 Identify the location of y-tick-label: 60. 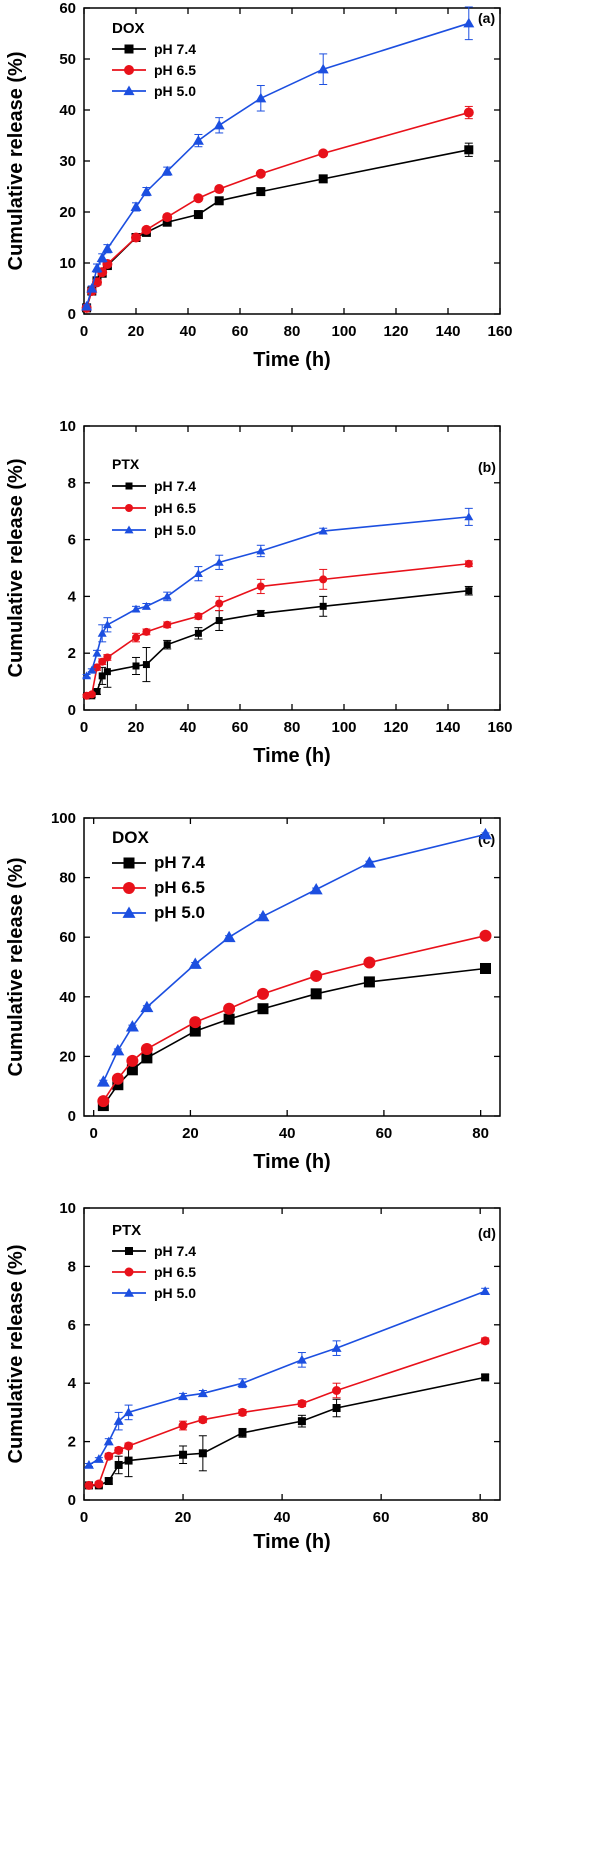
(67, 8).